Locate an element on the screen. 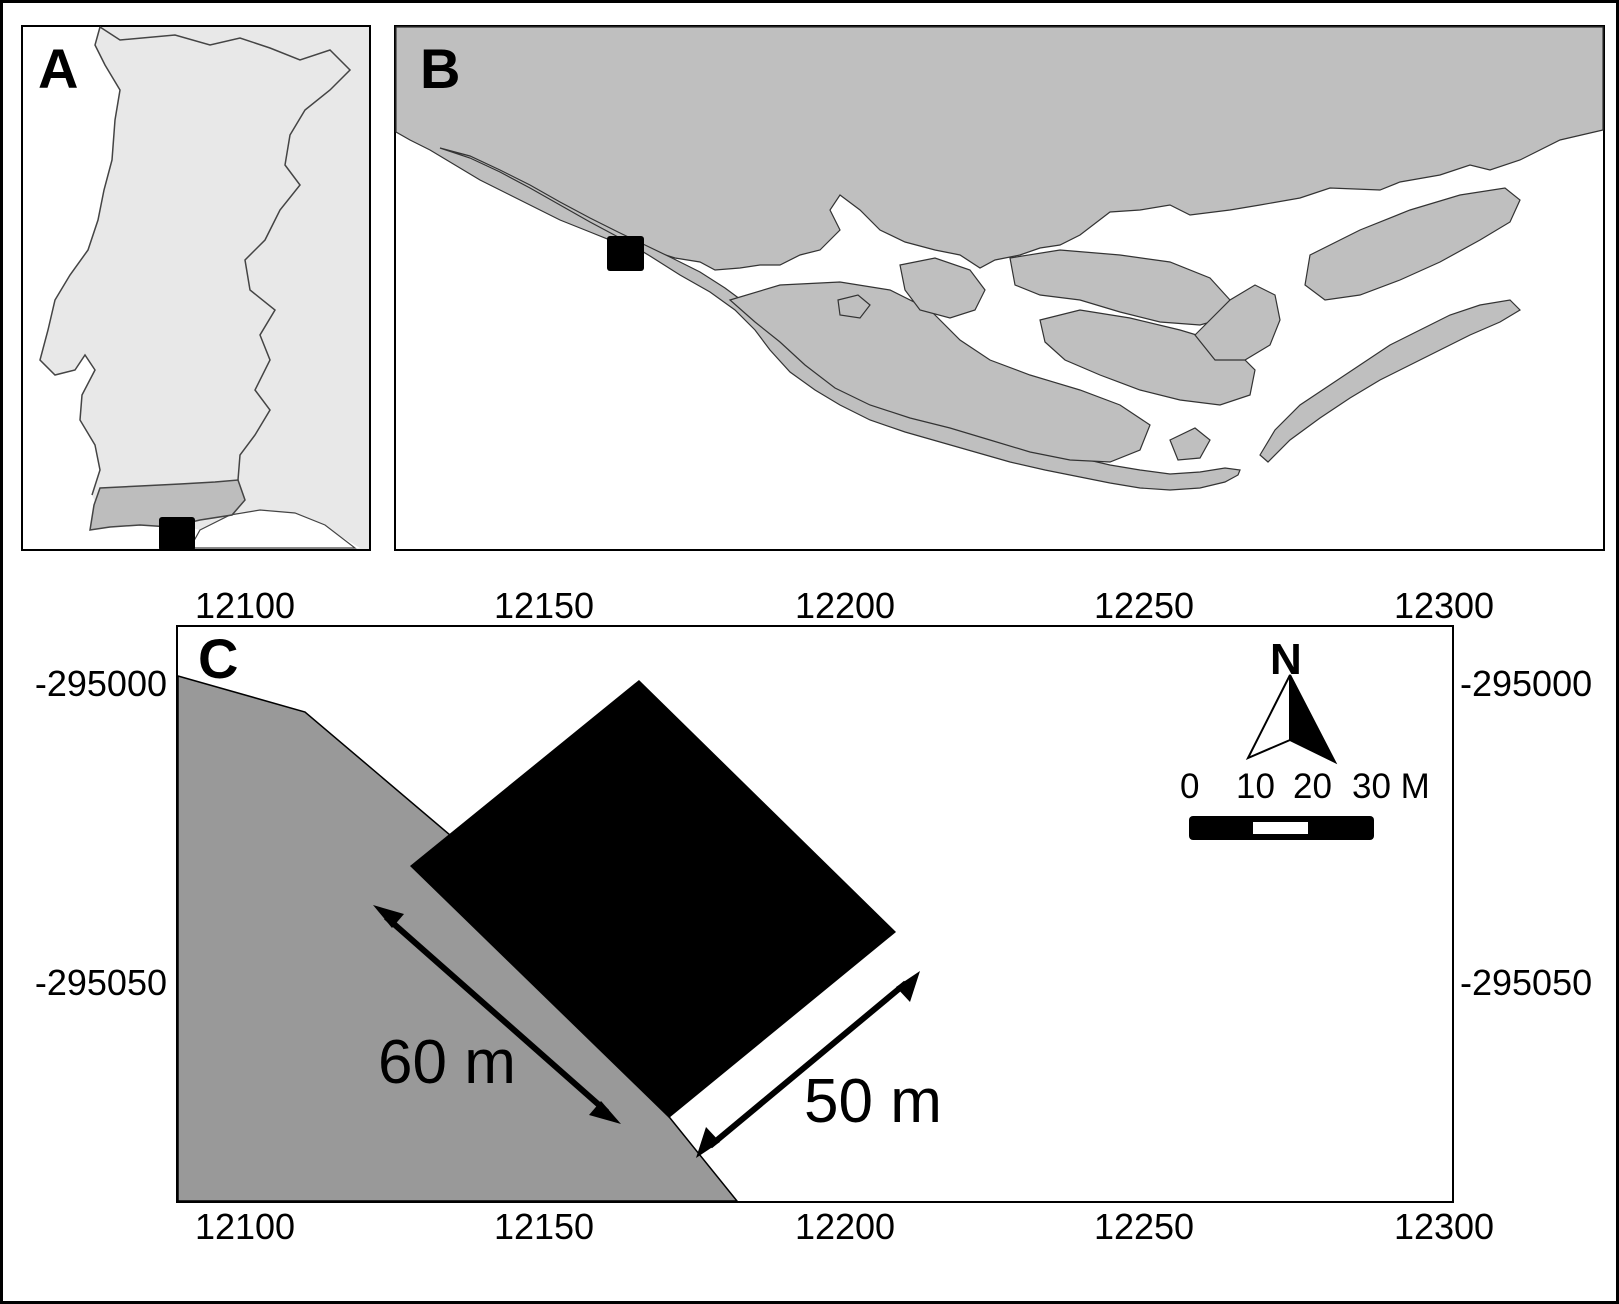  study-plot is located at coordinates (653, 899).